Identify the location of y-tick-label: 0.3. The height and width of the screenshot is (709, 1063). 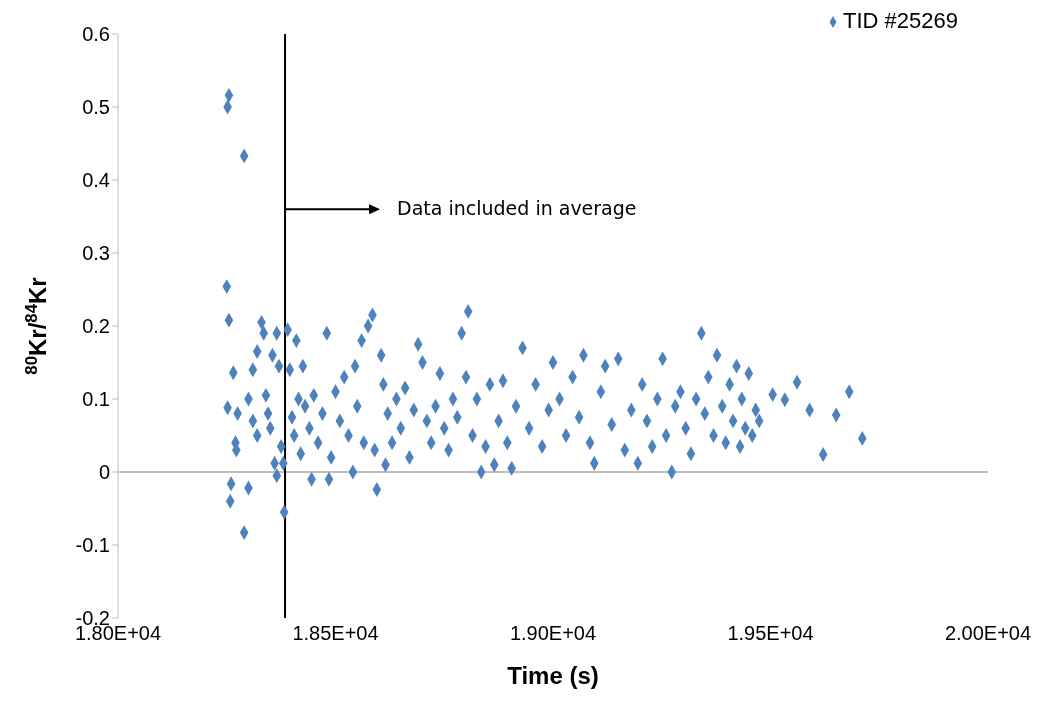
(96, 253).